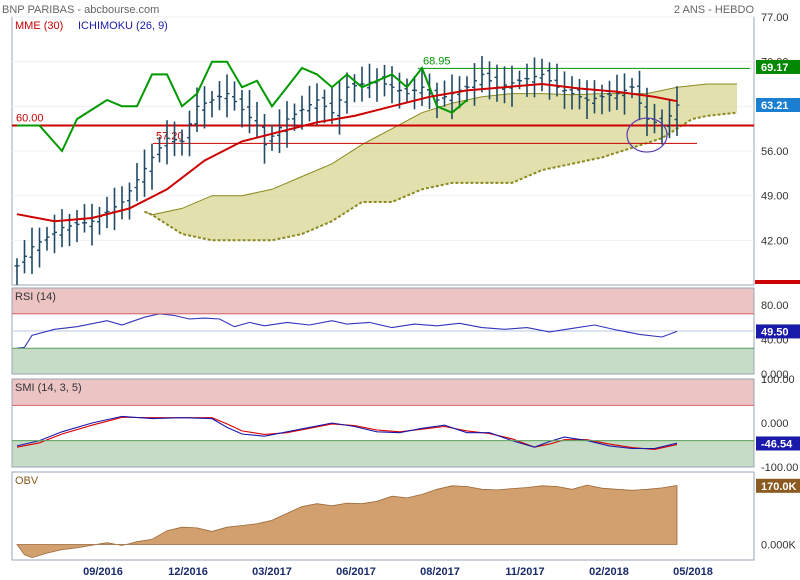 This screenshot has height=580, width=800. I want to click on smi-overbought-zone, so click(383, 392).